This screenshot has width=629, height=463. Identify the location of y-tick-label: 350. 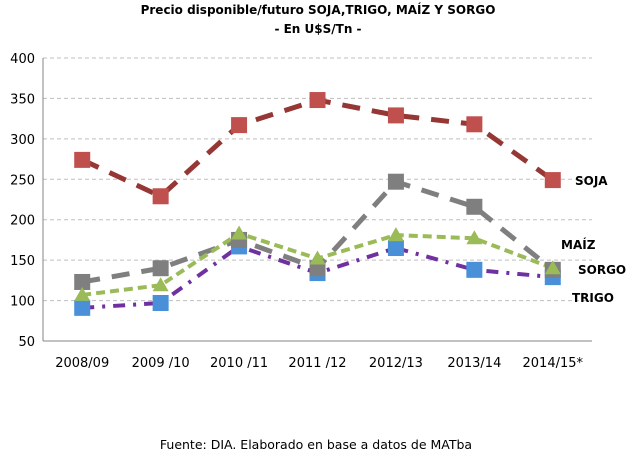
(22, 99).